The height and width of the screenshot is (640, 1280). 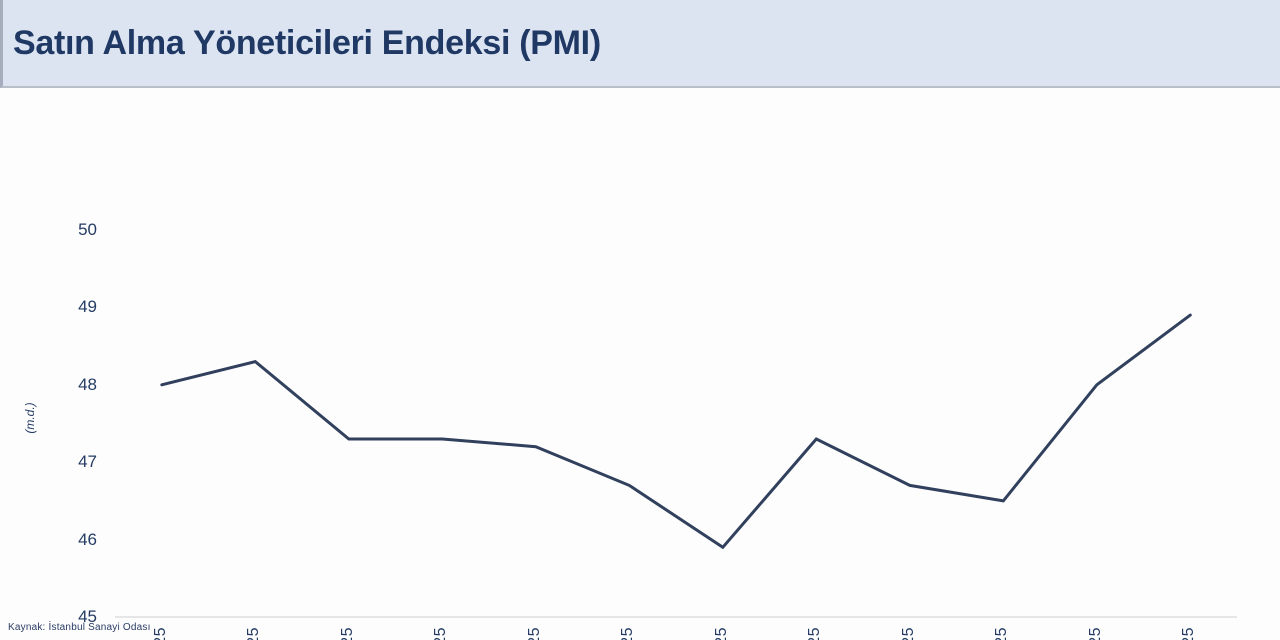 What do you see at coordinates (535, 633) in the screenshot?
I see `x-tick-label: May-25` at bounding box center [535, 633].